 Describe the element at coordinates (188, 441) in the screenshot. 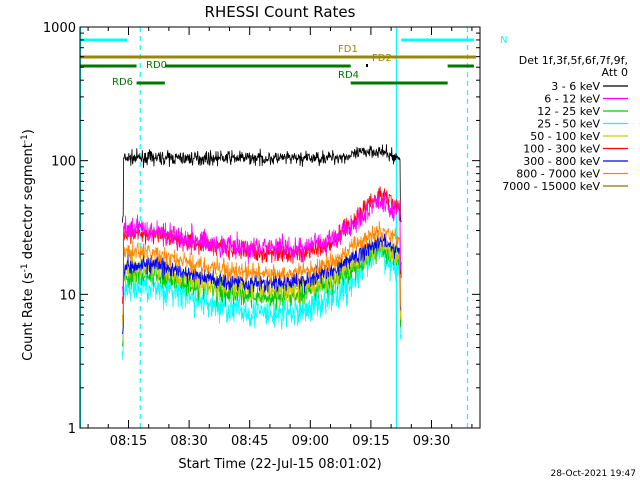

I see `x-tick-label: 08:30` at that location.